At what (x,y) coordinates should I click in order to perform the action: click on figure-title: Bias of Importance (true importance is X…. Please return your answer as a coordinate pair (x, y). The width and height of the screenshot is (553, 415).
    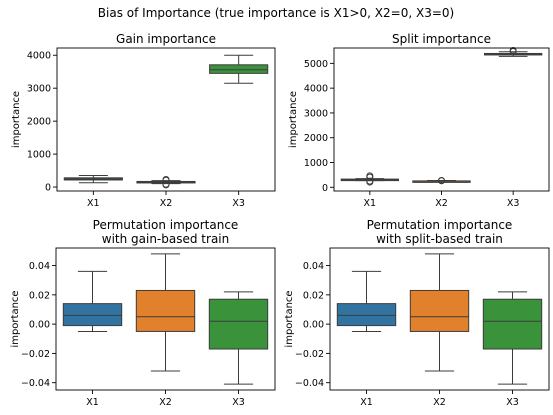
    Looking at the image, I should click on (276, 13).